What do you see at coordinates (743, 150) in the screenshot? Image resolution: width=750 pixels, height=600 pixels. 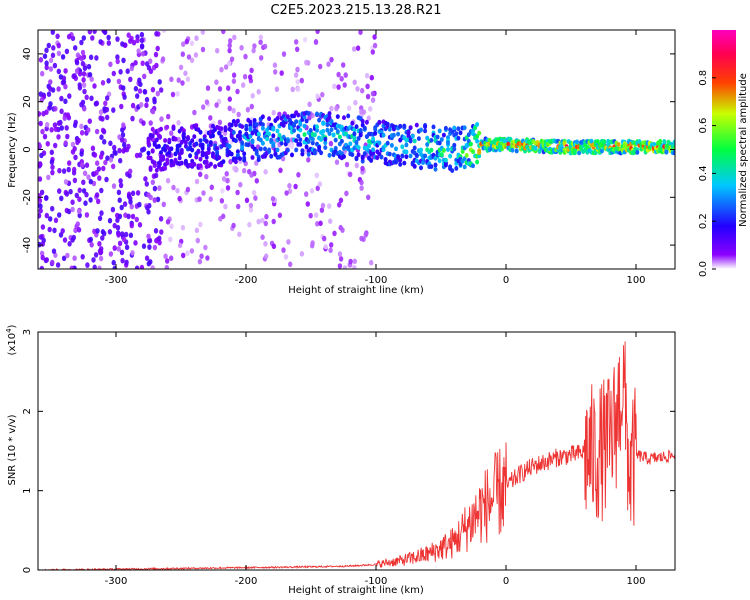 I see `colorbar-label: Normalized spectral amplitude` at bounding box center [743, 150].